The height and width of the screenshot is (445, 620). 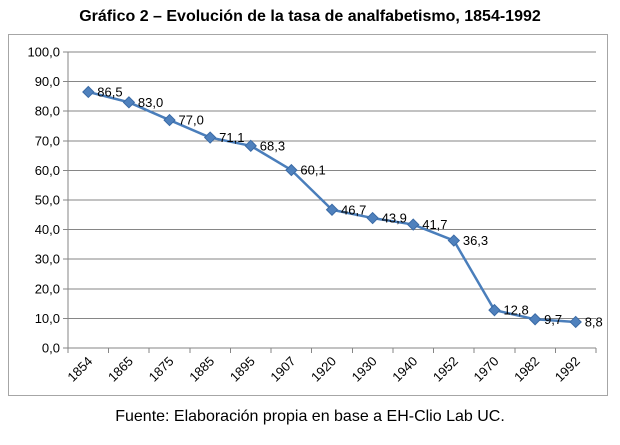 I want to click on y-tick-label: 30,0, so click(x=47, y=259).